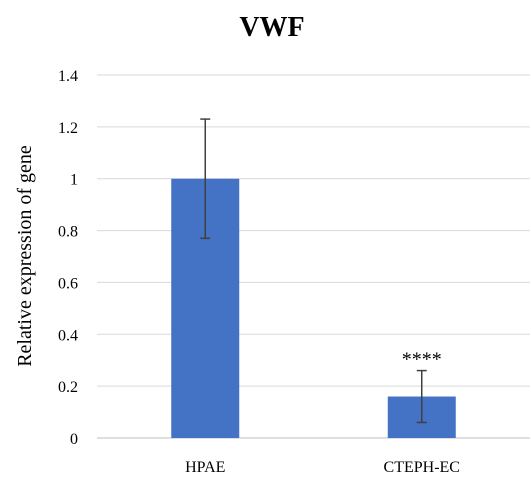  I want to click on x-tick-label: HPAE, so click(205, 467).